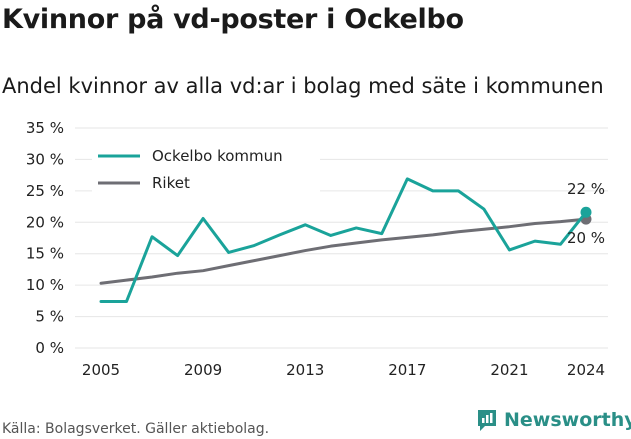  What do you see at coordinates (45, 285) in the screenshot?
I see `y-tick-label: 10 %` at bounding box center [45, 285].